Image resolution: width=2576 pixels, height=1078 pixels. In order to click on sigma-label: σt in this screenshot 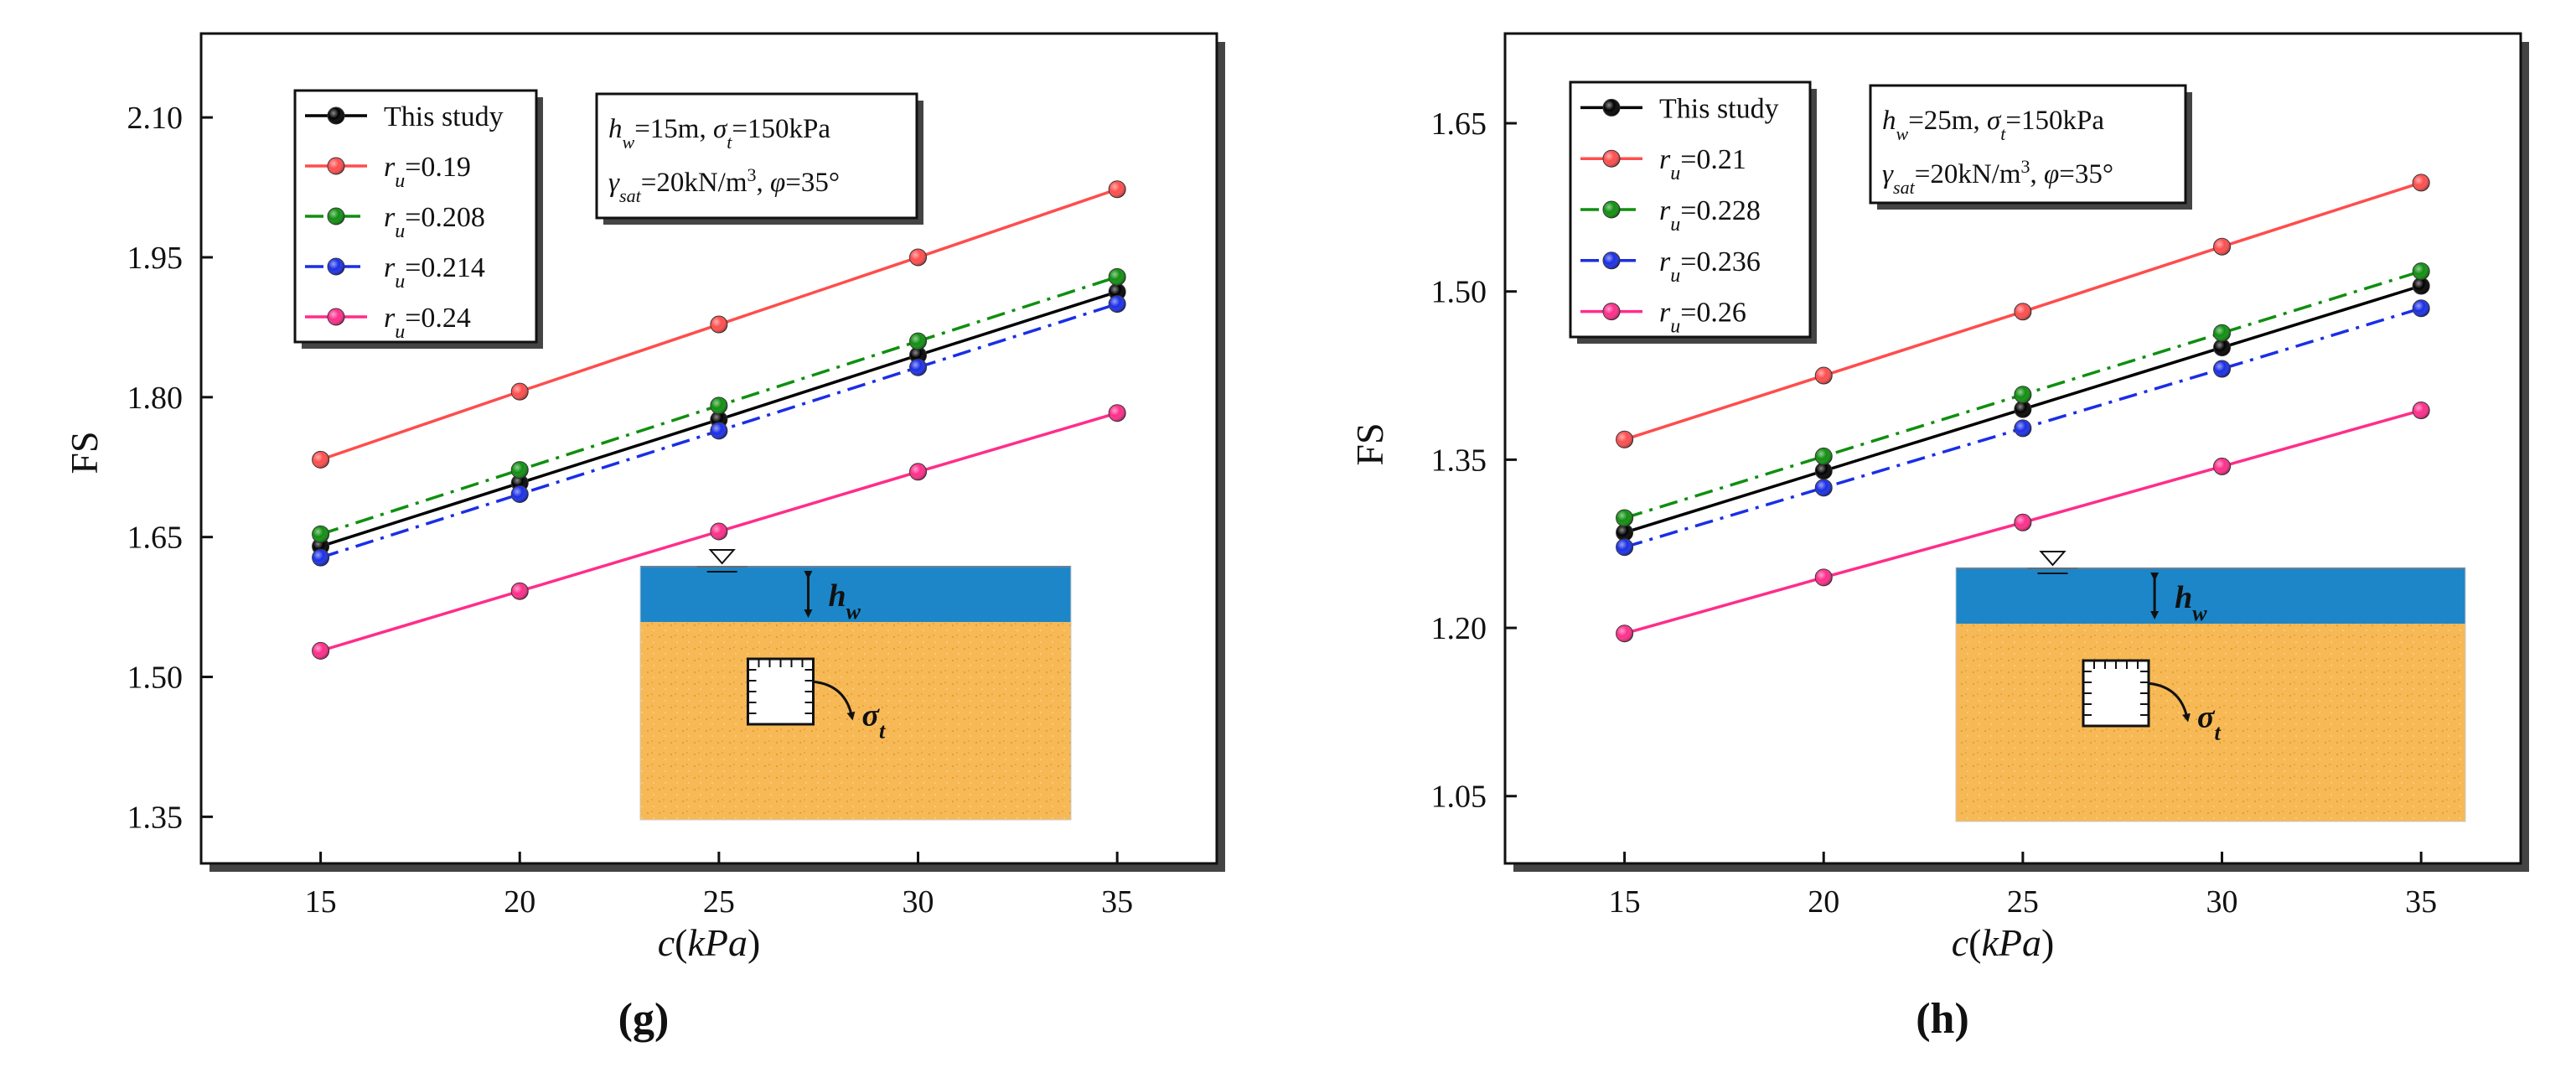, I will do `click(2209, 722)`.